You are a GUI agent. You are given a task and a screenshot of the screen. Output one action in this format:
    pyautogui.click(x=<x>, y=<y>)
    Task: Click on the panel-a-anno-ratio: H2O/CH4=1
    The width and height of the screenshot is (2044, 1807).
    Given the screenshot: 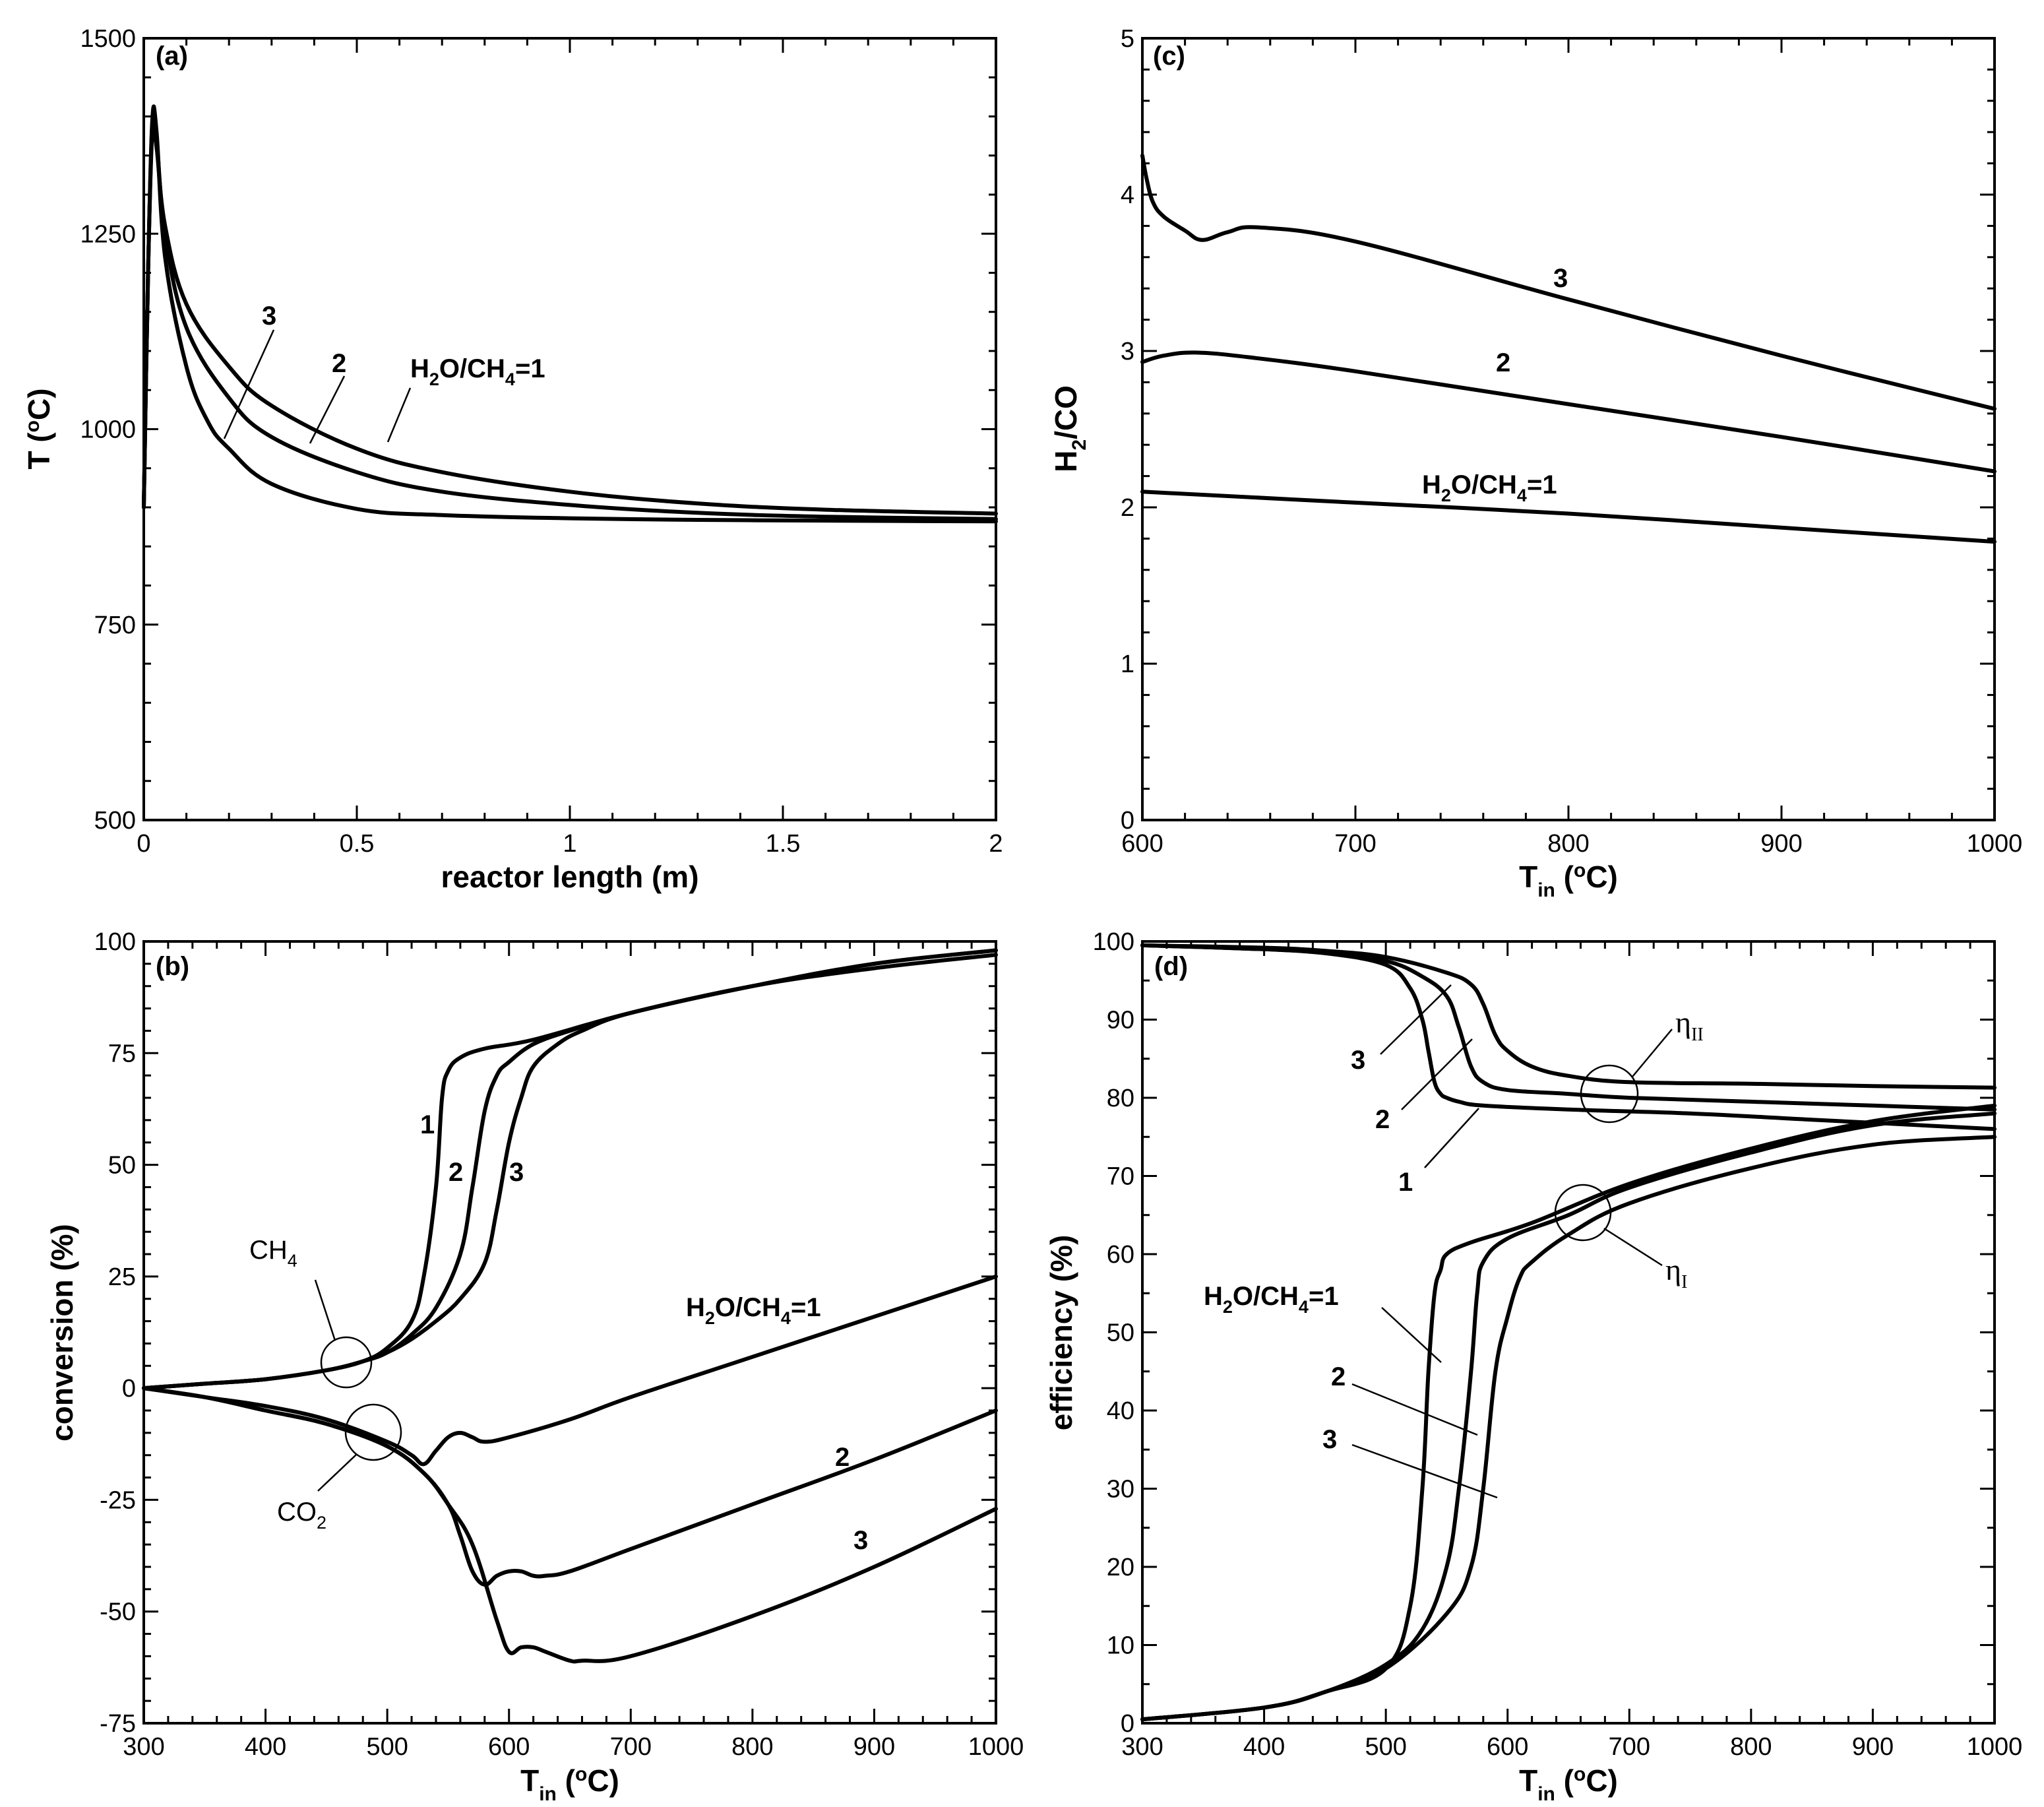 What is the action you would take?
    pyautogui.click(x=477, y=372)
    